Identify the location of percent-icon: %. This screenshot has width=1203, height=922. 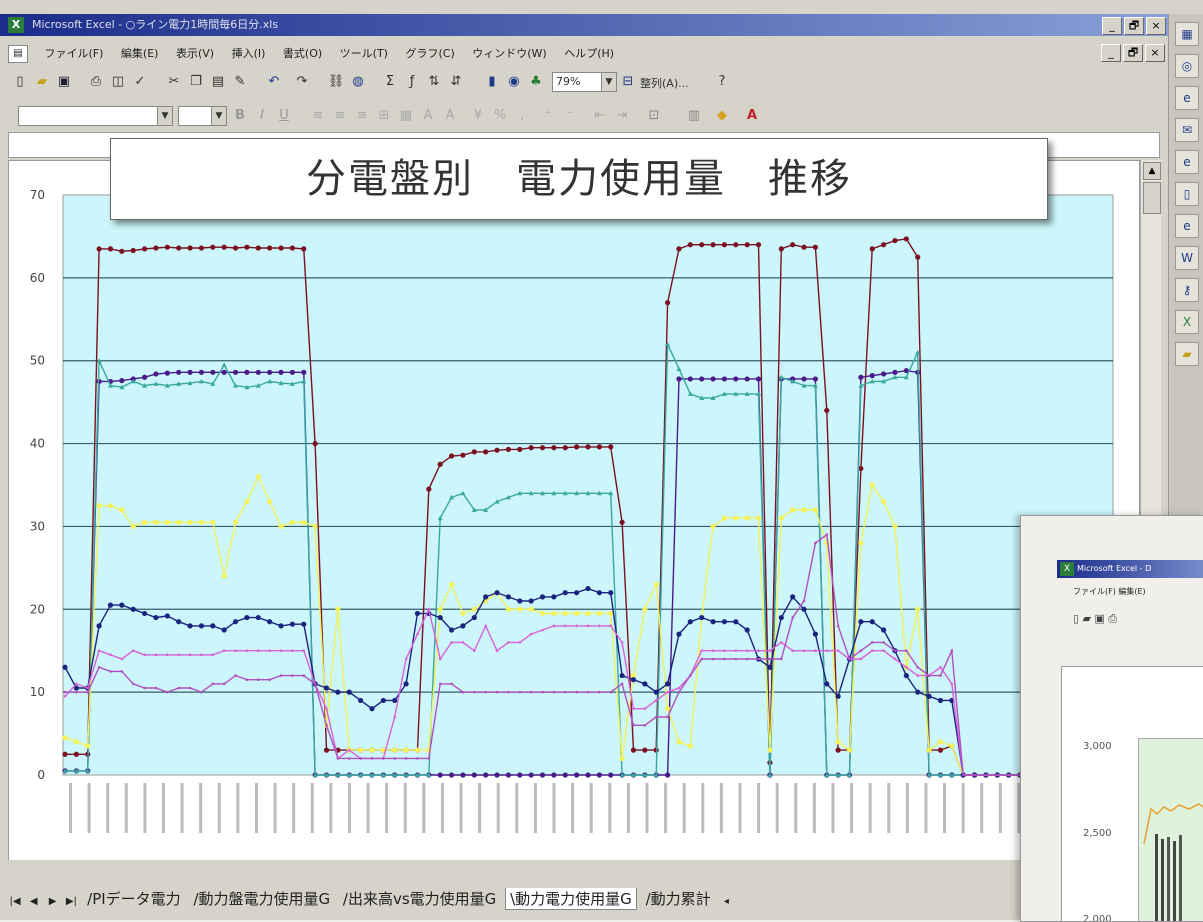
(500, 115).